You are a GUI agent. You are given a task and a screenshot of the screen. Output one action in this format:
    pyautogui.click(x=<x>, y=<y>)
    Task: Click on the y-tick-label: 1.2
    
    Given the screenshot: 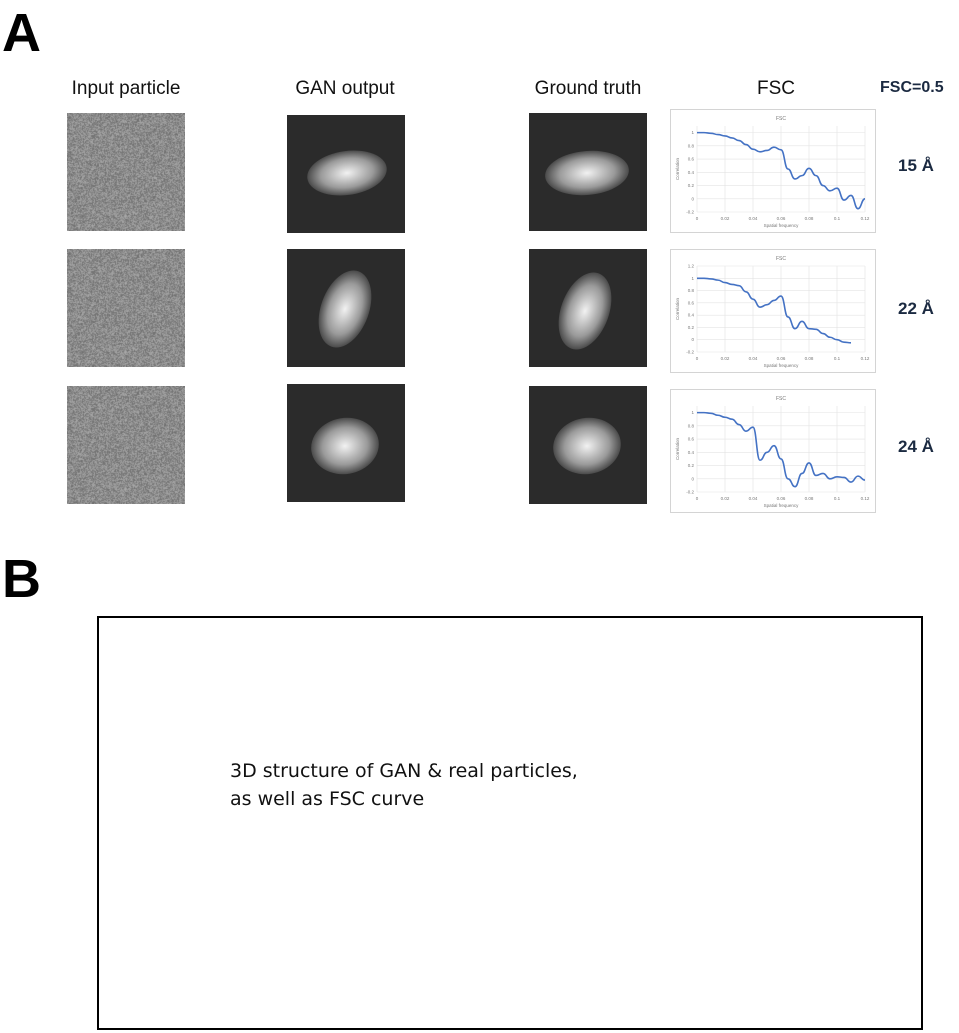 What is the action you would take?
    pyautogui.click(x=691, y=266)
    